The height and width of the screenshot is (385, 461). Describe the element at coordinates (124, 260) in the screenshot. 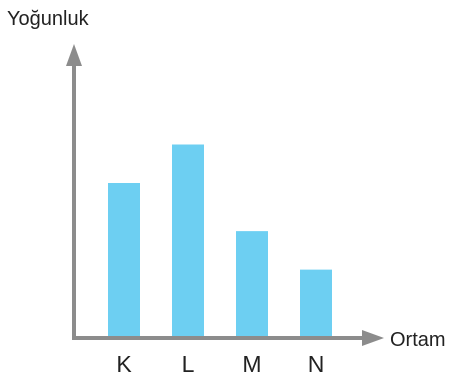

I see `bar-k` at that location.